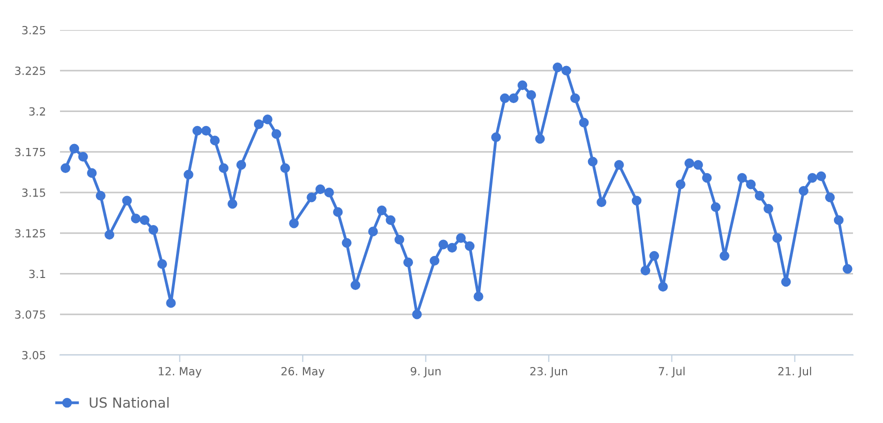  What do you see at coordinates (34, 355) in the screenshot?
I see `y-tick-label: 3.05` at bounding box center [34, 355].